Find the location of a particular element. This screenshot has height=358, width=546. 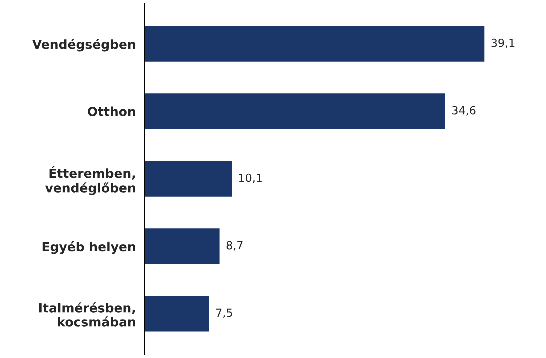

data-label: 39,1 is located at coordinates (503, 43).